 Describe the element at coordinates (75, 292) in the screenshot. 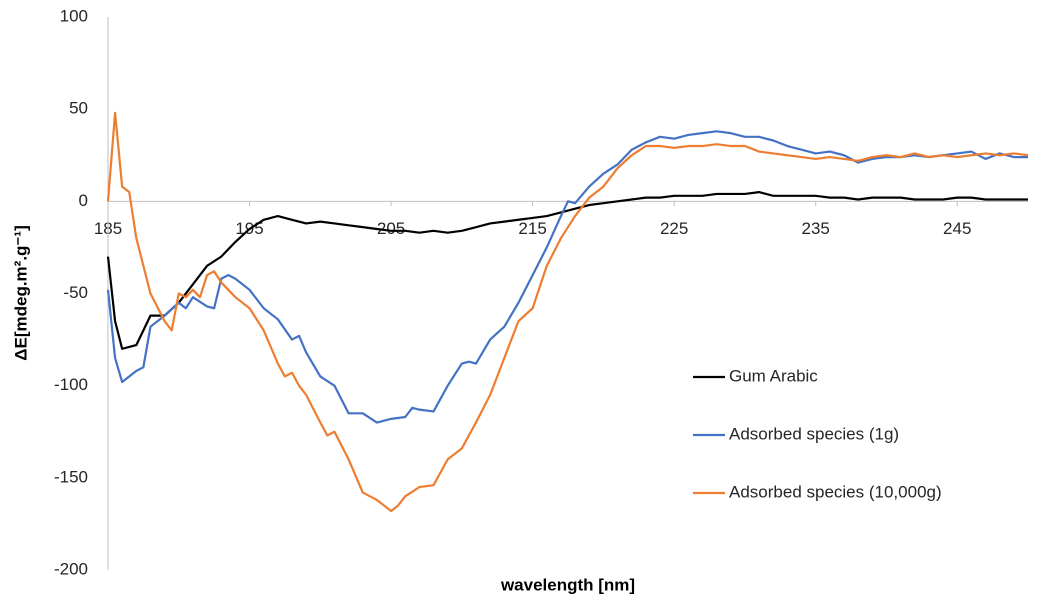

I see `y-tick-label: -50` at that location.